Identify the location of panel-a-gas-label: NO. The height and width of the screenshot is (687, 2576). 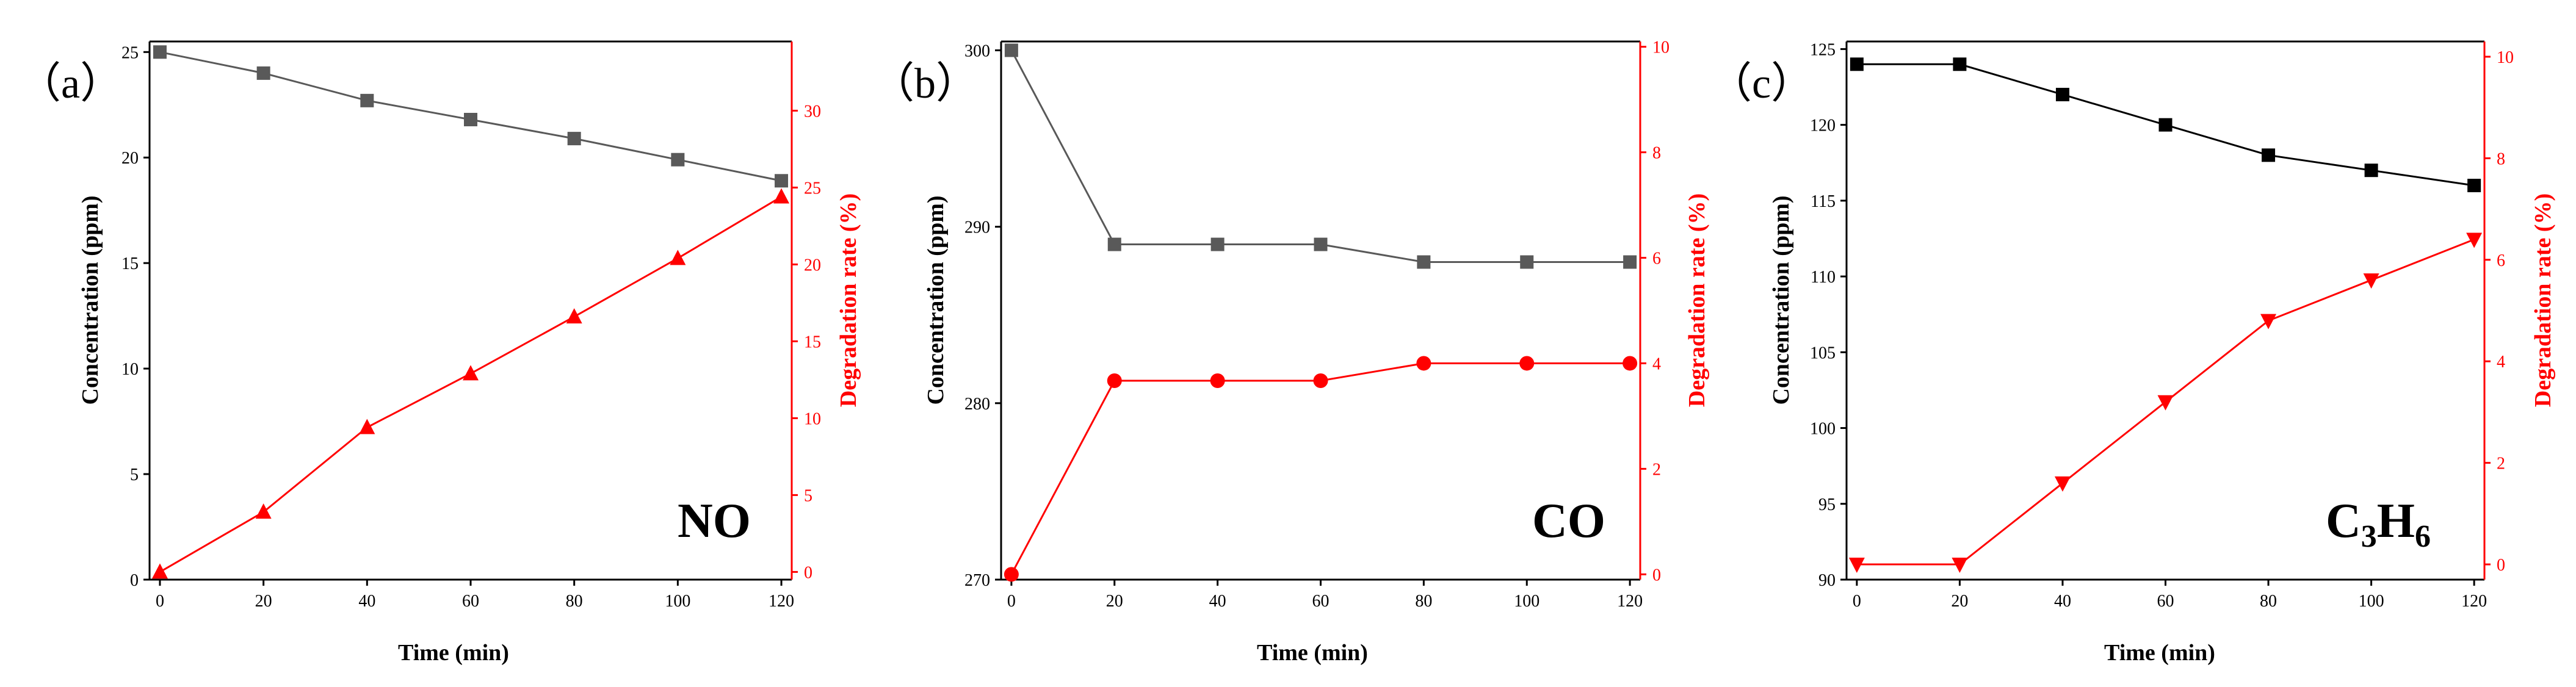
(714, 521).